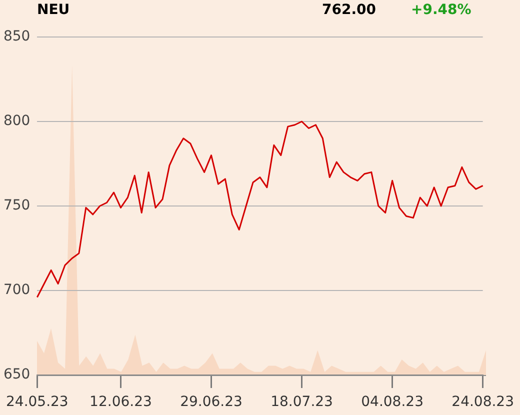 Image resolution: width=520 pixels, height=415 pixels. What do you see at coordinates (16, 121) in the screenshot?
I see `y-tick-label: 800` at bounding box center [16, 121].